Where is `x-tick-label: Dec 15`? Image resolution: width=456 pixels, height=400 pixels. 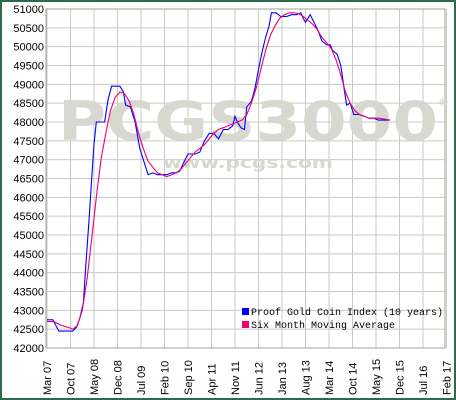
x-tick-label: Dec 15 is located at coordinates (401, 377).